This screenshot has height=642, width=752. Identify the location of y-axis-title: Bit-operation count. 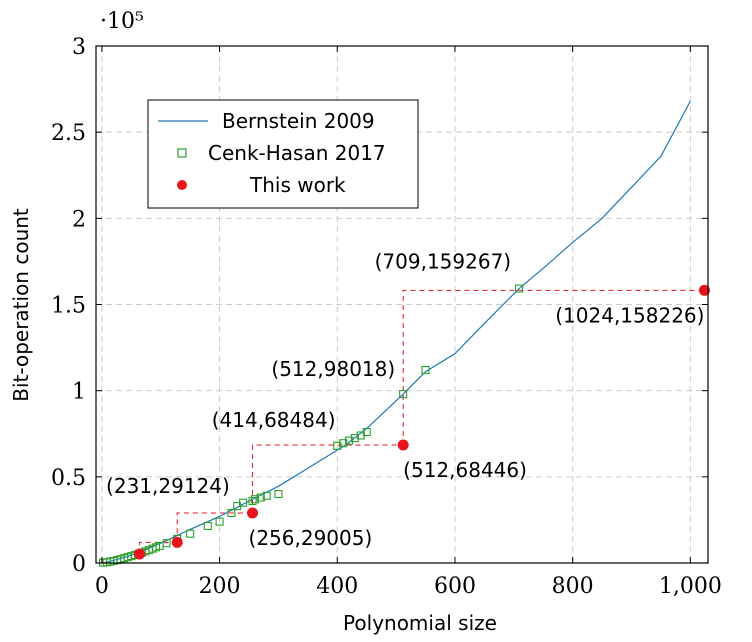
(21, 305).